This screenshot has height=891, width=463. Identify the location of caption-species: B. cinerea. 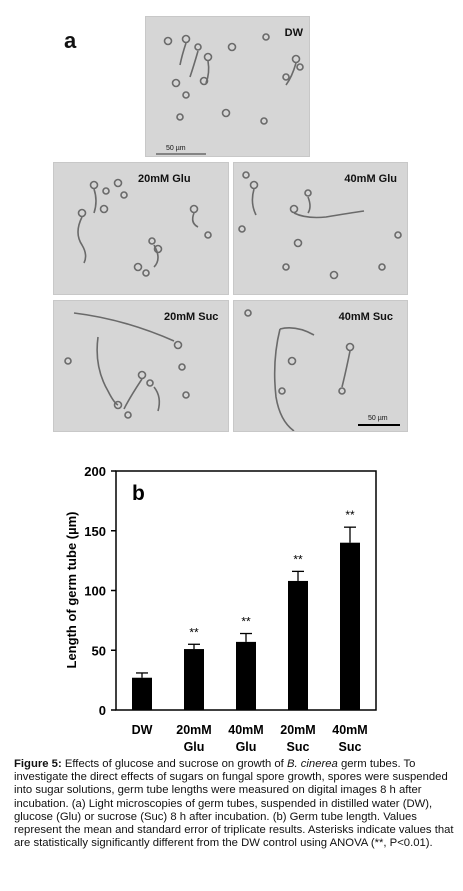
(312, 764).